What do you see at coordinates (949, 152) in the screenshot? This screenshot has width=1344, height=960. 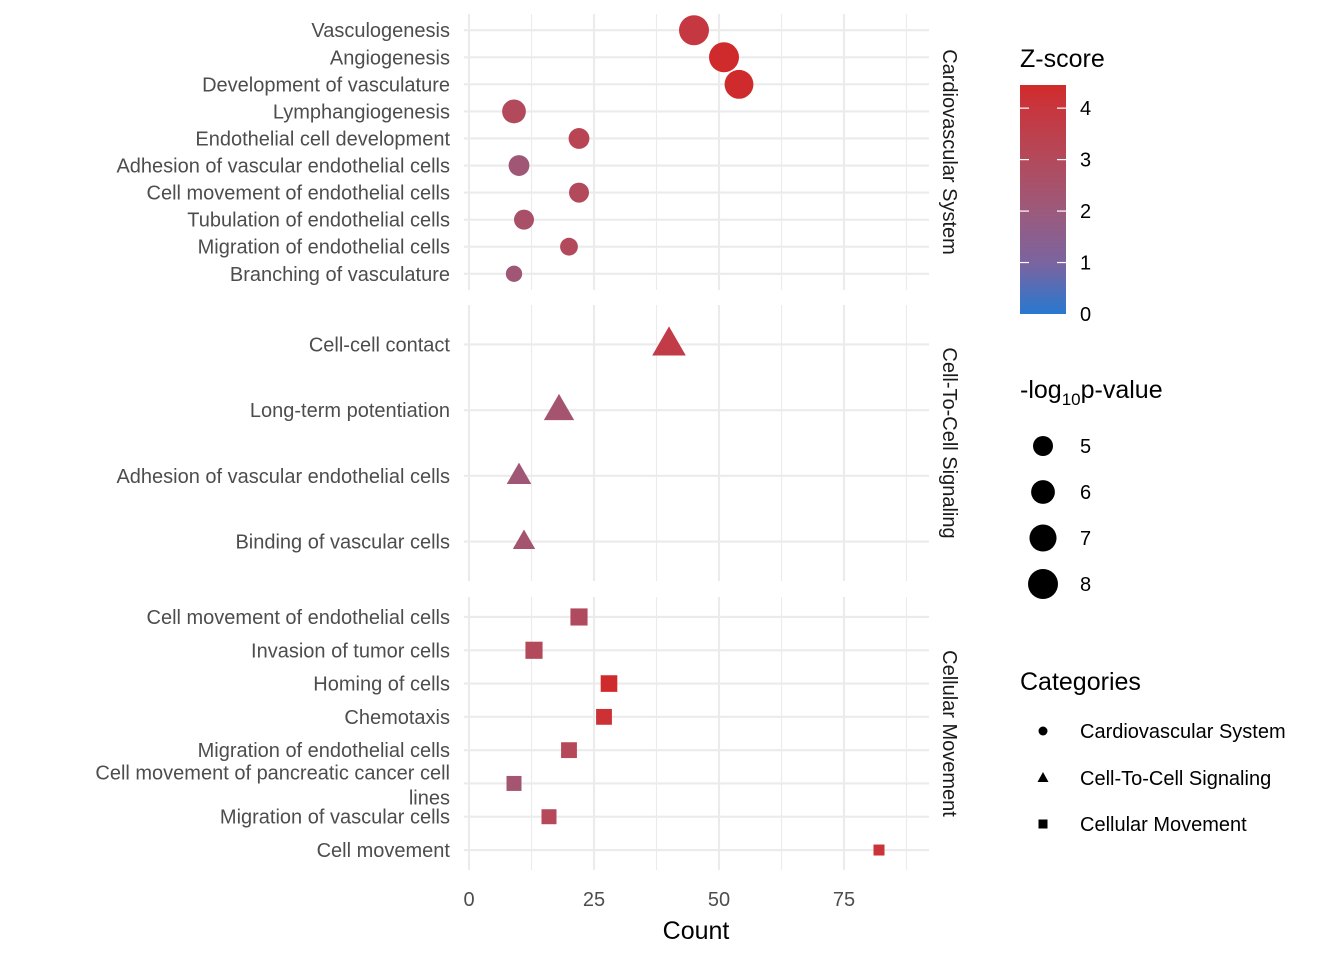 I see `facet-strip-label: Cardiovascular System` at bounding box center [949, 152].